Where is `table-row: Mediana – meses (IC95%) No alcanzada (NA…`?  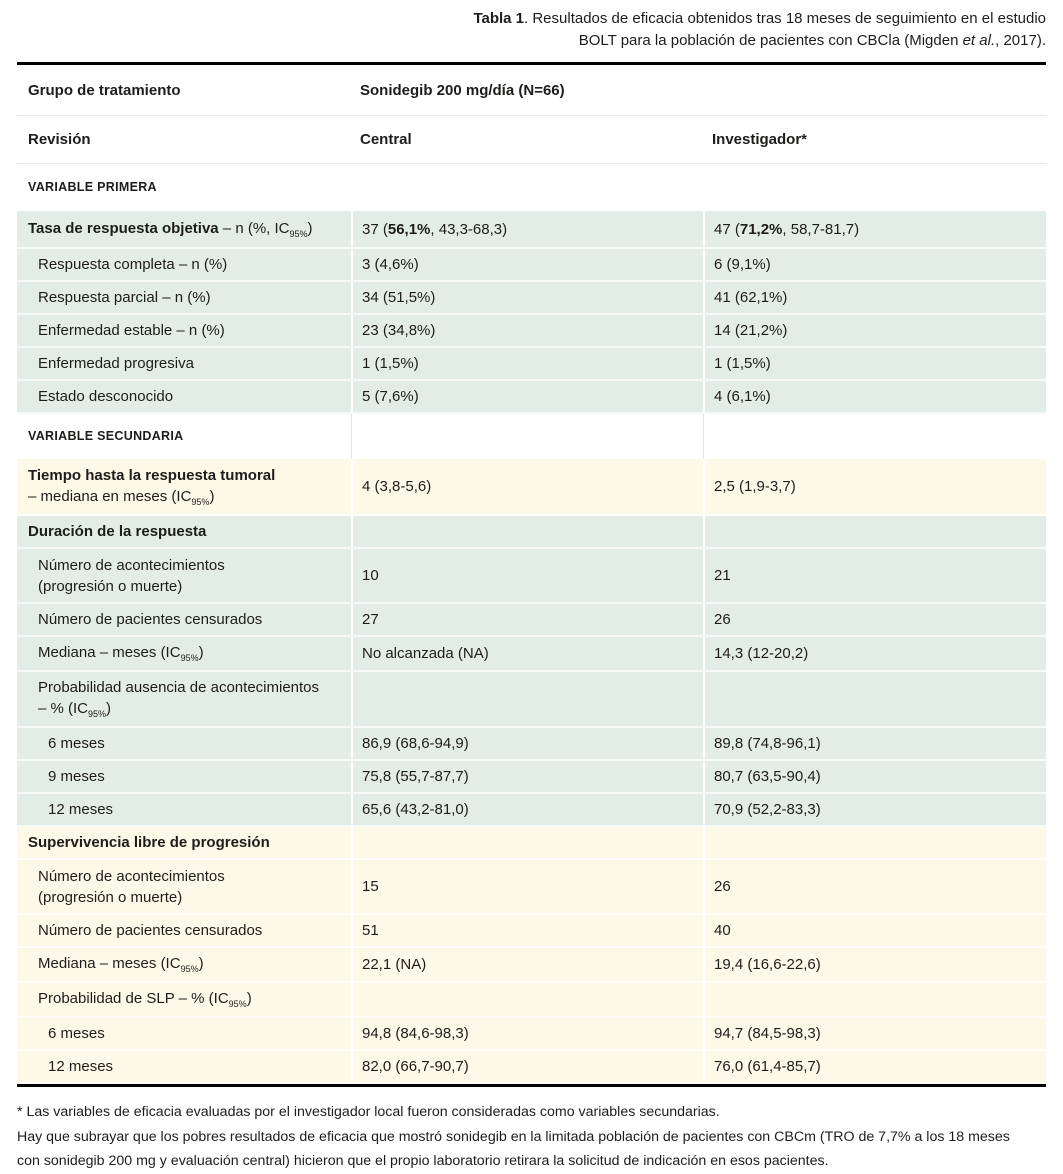
table-row: Mediana – meses (IC95%) No alcanzada (NA… is located at coordinates (531, 654).